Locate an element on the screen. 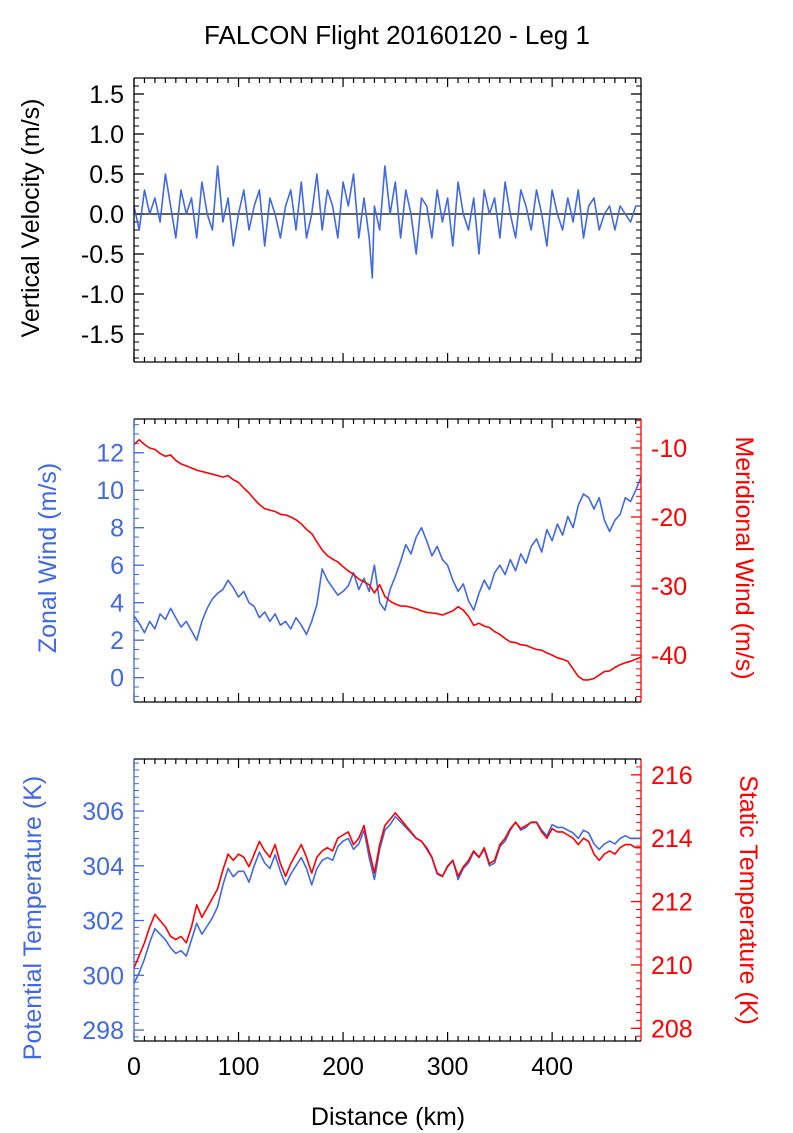  left-y-tick-label: 304 is located at coordinates (103, 867).